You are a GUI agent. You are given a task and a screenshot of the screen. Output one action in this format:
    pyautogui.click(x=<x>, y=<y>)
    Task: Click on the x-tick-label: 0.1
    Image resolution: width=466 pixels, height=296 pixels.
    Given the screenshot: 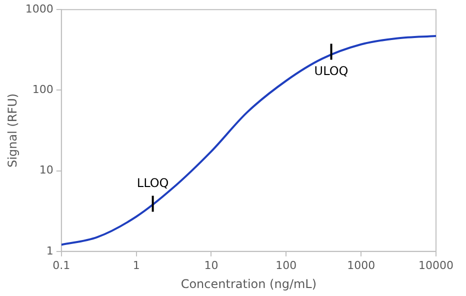 What is the action you would take?
    pyautogui.click(x=61, y=265)
    